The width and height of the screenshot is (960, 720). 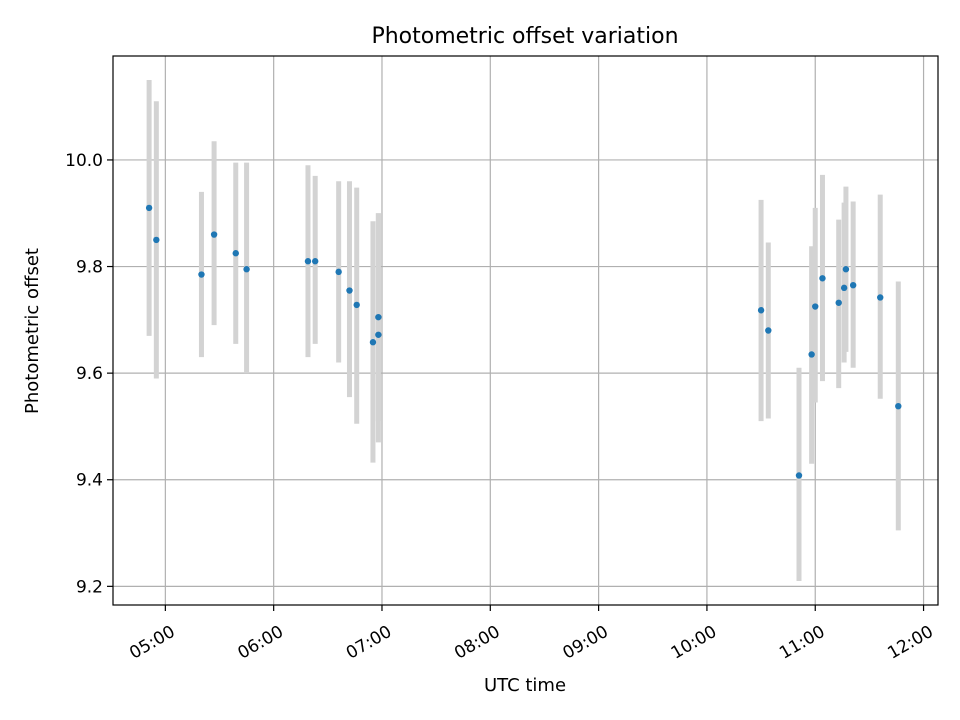 I want to click on y-tick-label: 9.4, so click(x=89, y=481).